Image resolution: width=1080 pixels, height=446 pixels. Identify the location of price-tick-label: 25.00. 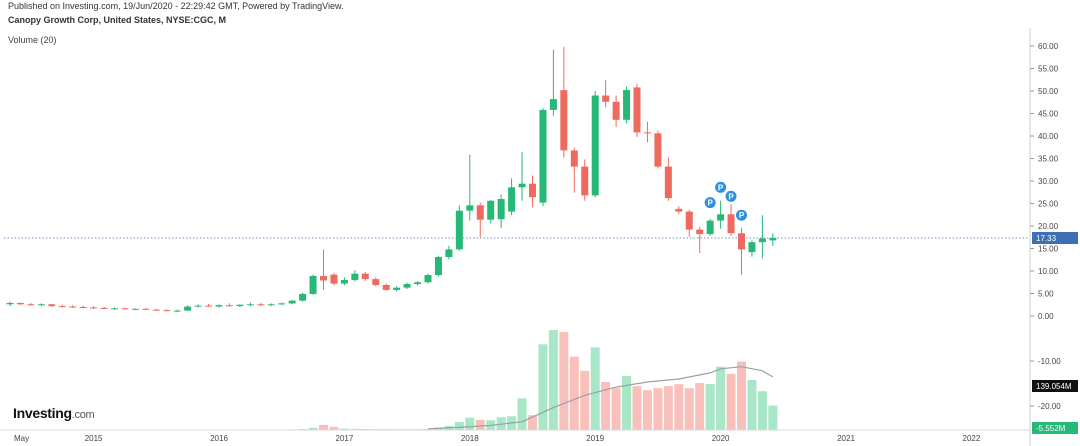
(1048, 204).